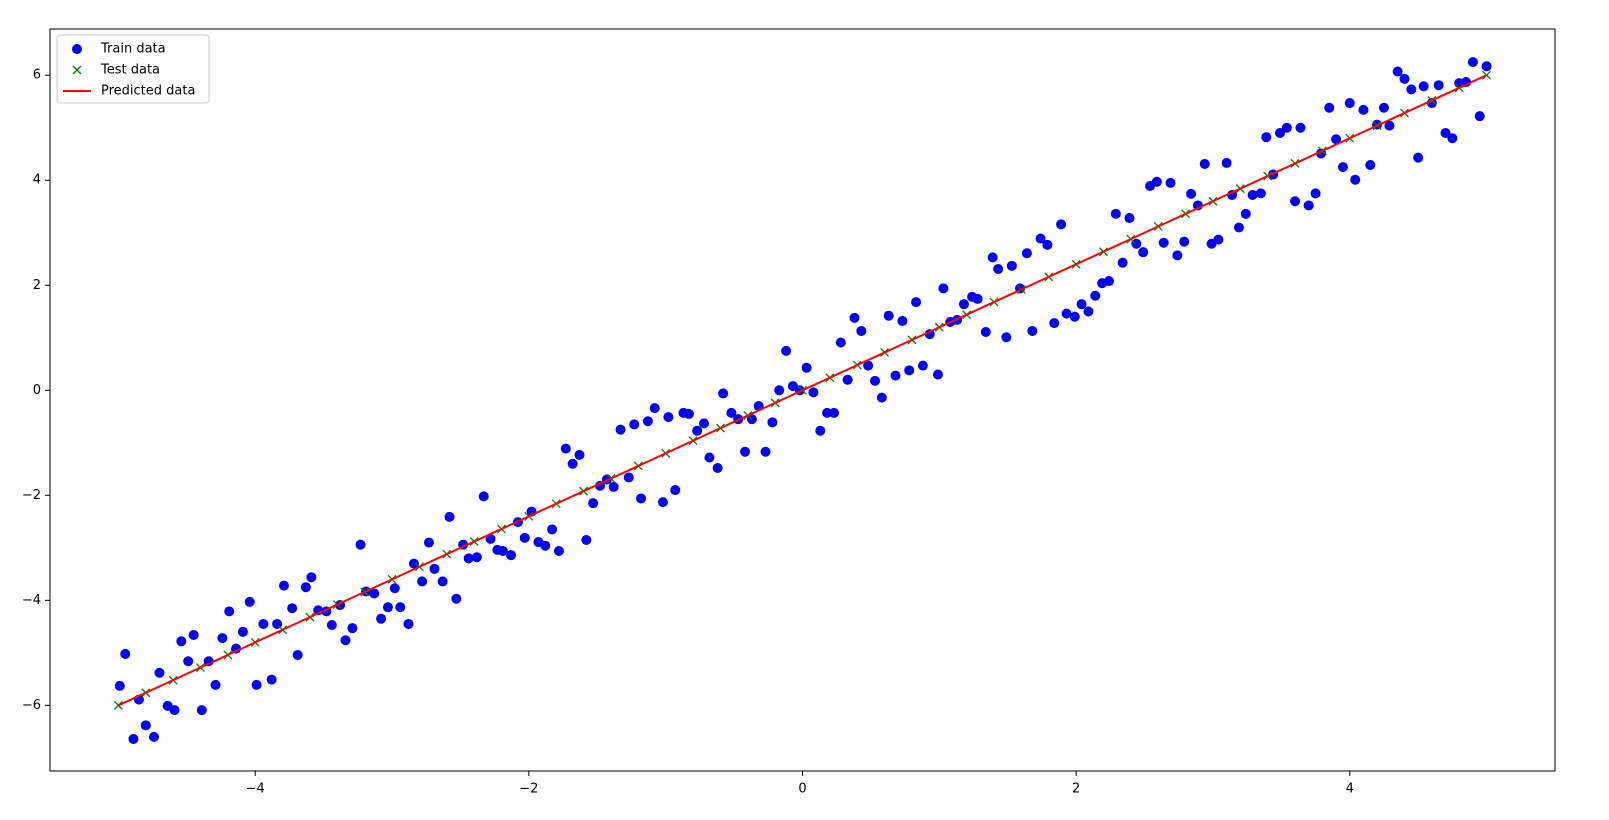 The height and width of the screenshot is (820, 1609). What do you see at coordinates (31, 600) in the screenshot?
I see `y-tick-label: −4` at bounding box center [31, 600].